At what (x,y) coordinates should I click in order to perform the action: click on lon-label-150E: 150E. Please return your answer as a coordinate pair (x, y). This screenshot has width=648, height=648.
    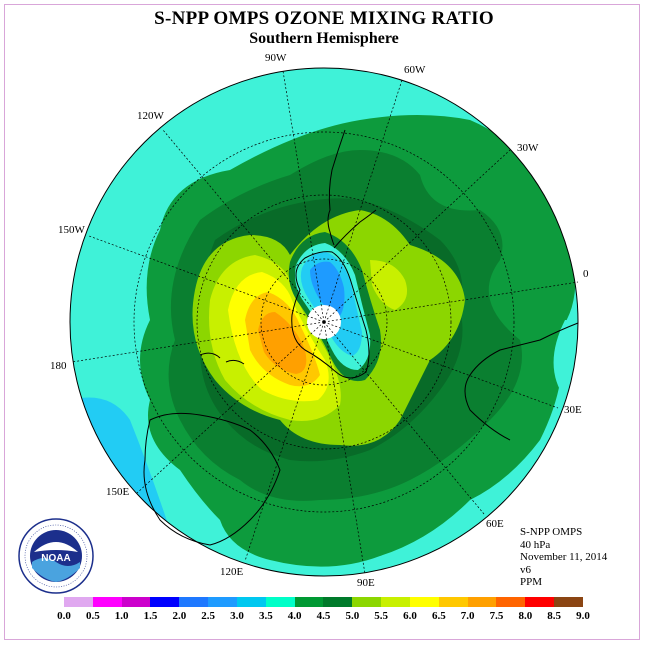
    Looking at the image, I should click on (118, 492).